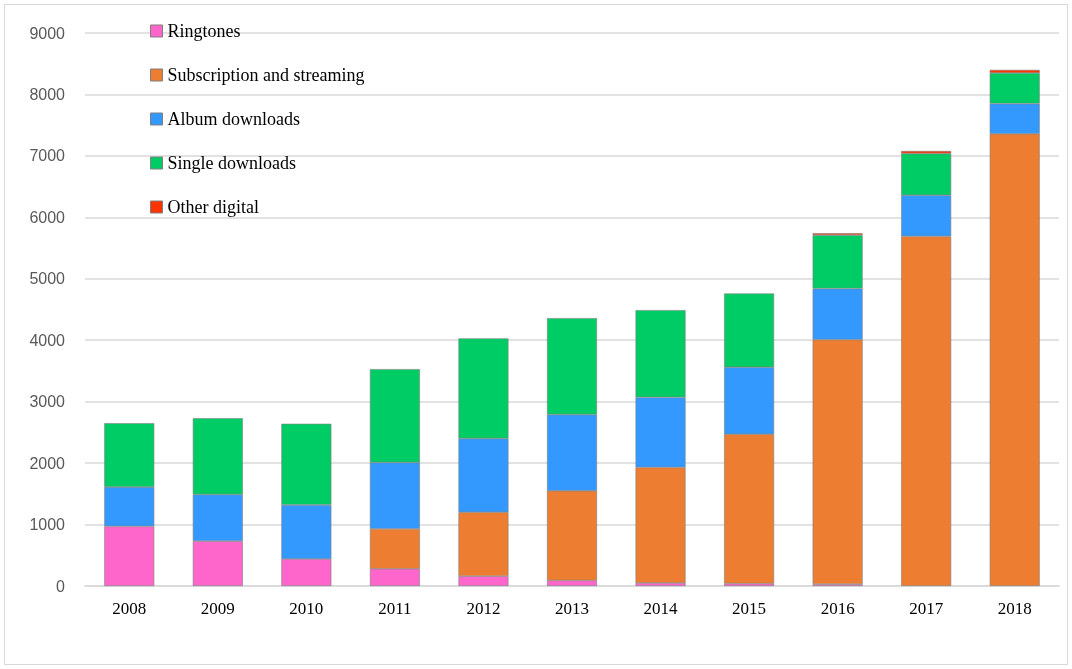 The height and width of the screenshot is (669, 1072). I want to click on y-tick-label: 6000, so click(47, 217).